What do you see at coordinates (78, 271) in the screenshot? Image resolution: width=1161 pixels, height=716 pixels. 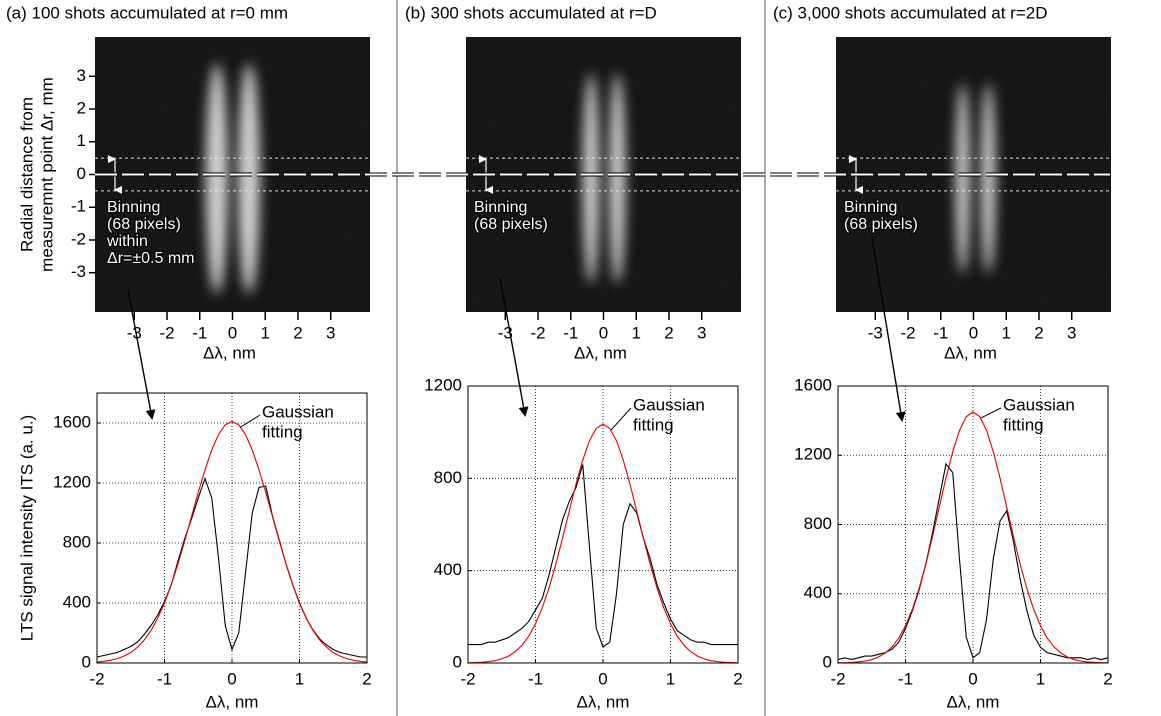 I see `y-tick-label: -3` at bounding box center [78, 271].